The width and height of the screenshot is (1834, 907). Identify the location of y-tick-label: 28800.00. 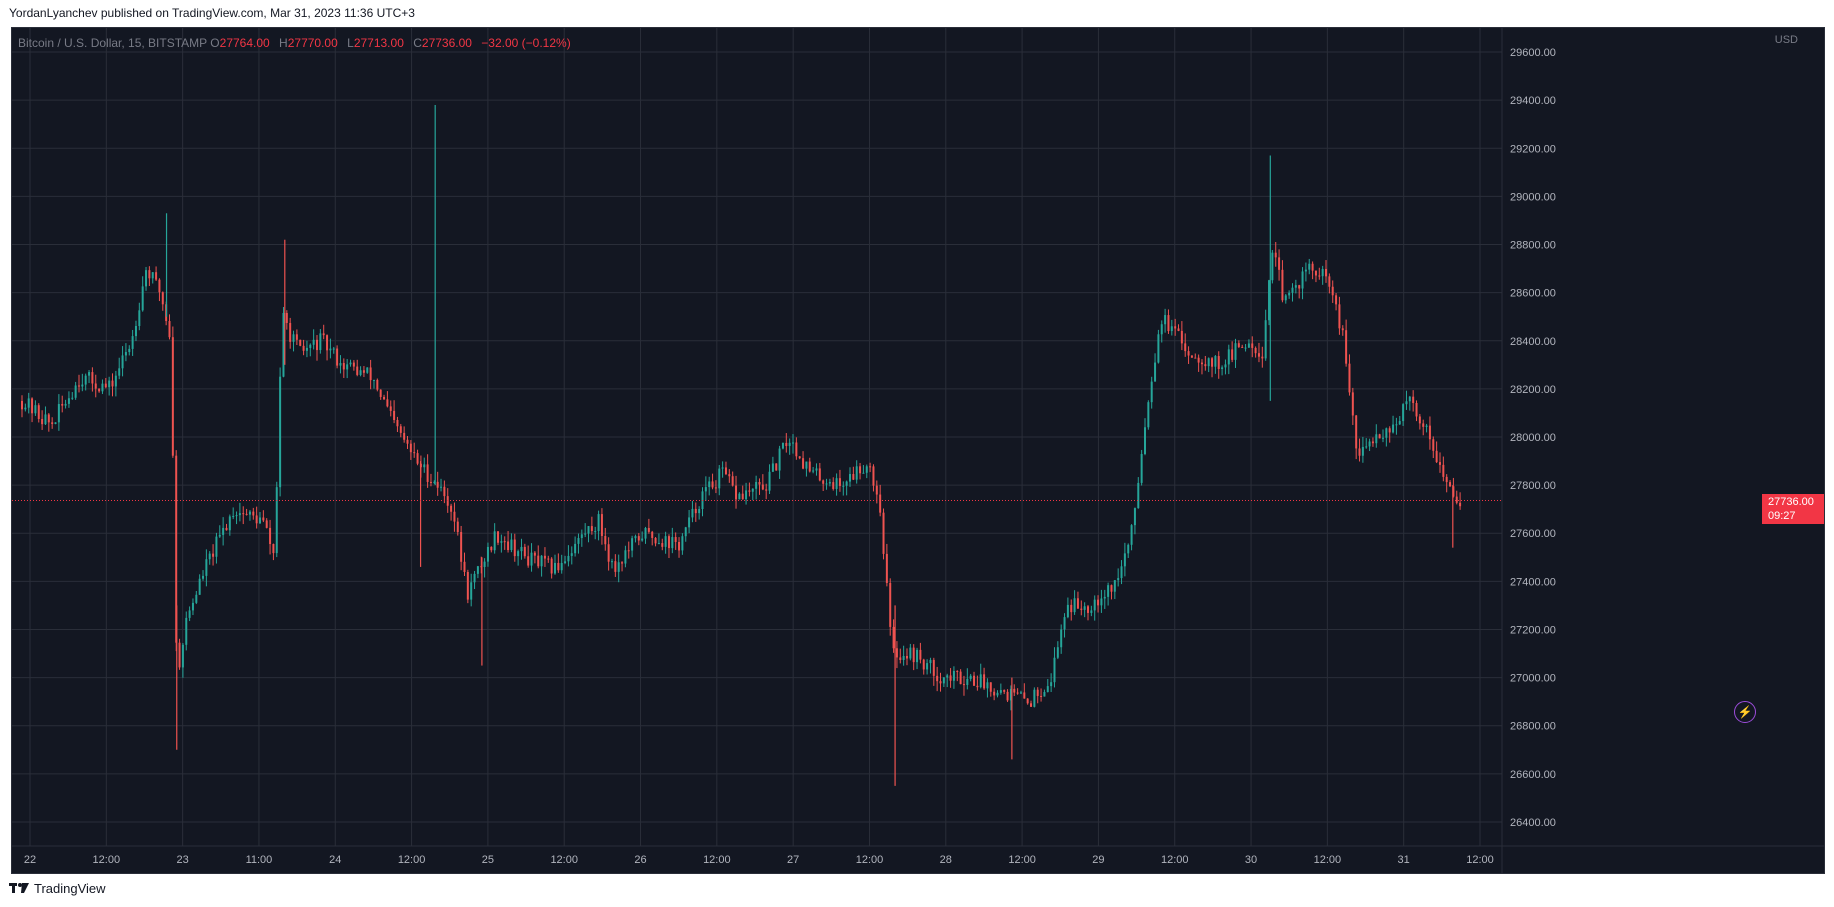
(1533, 246).